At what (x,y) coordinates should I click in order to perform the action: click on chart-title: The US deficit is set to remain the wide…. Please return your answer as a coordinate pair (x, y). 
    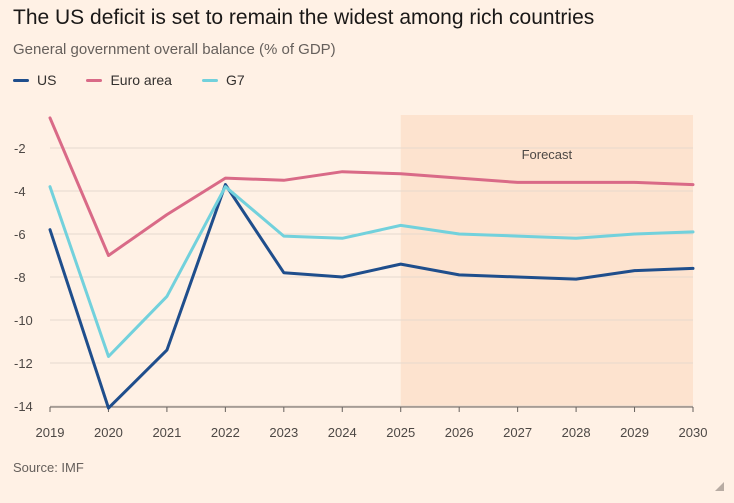
    Looking at the image, I should click on (304, 17).